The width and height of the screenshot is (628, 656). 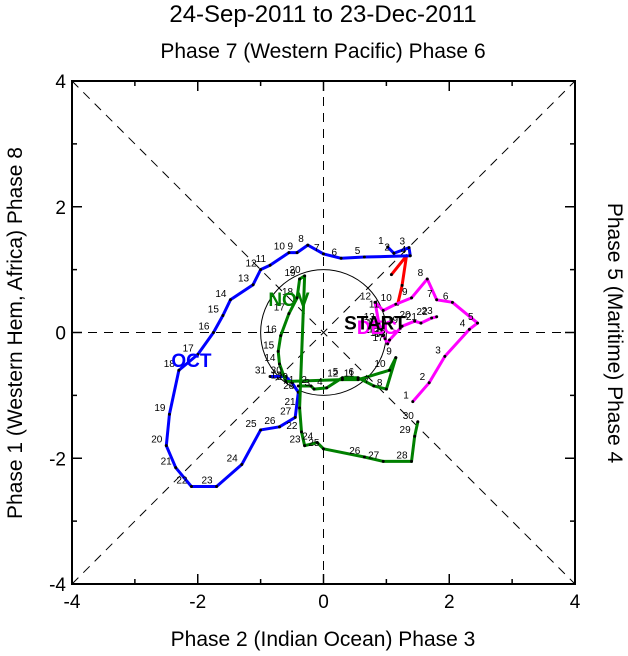 I want to click on y-axis-right-label: Phase 5 (Maritime) Phase 4, so click(x=614, y=333).